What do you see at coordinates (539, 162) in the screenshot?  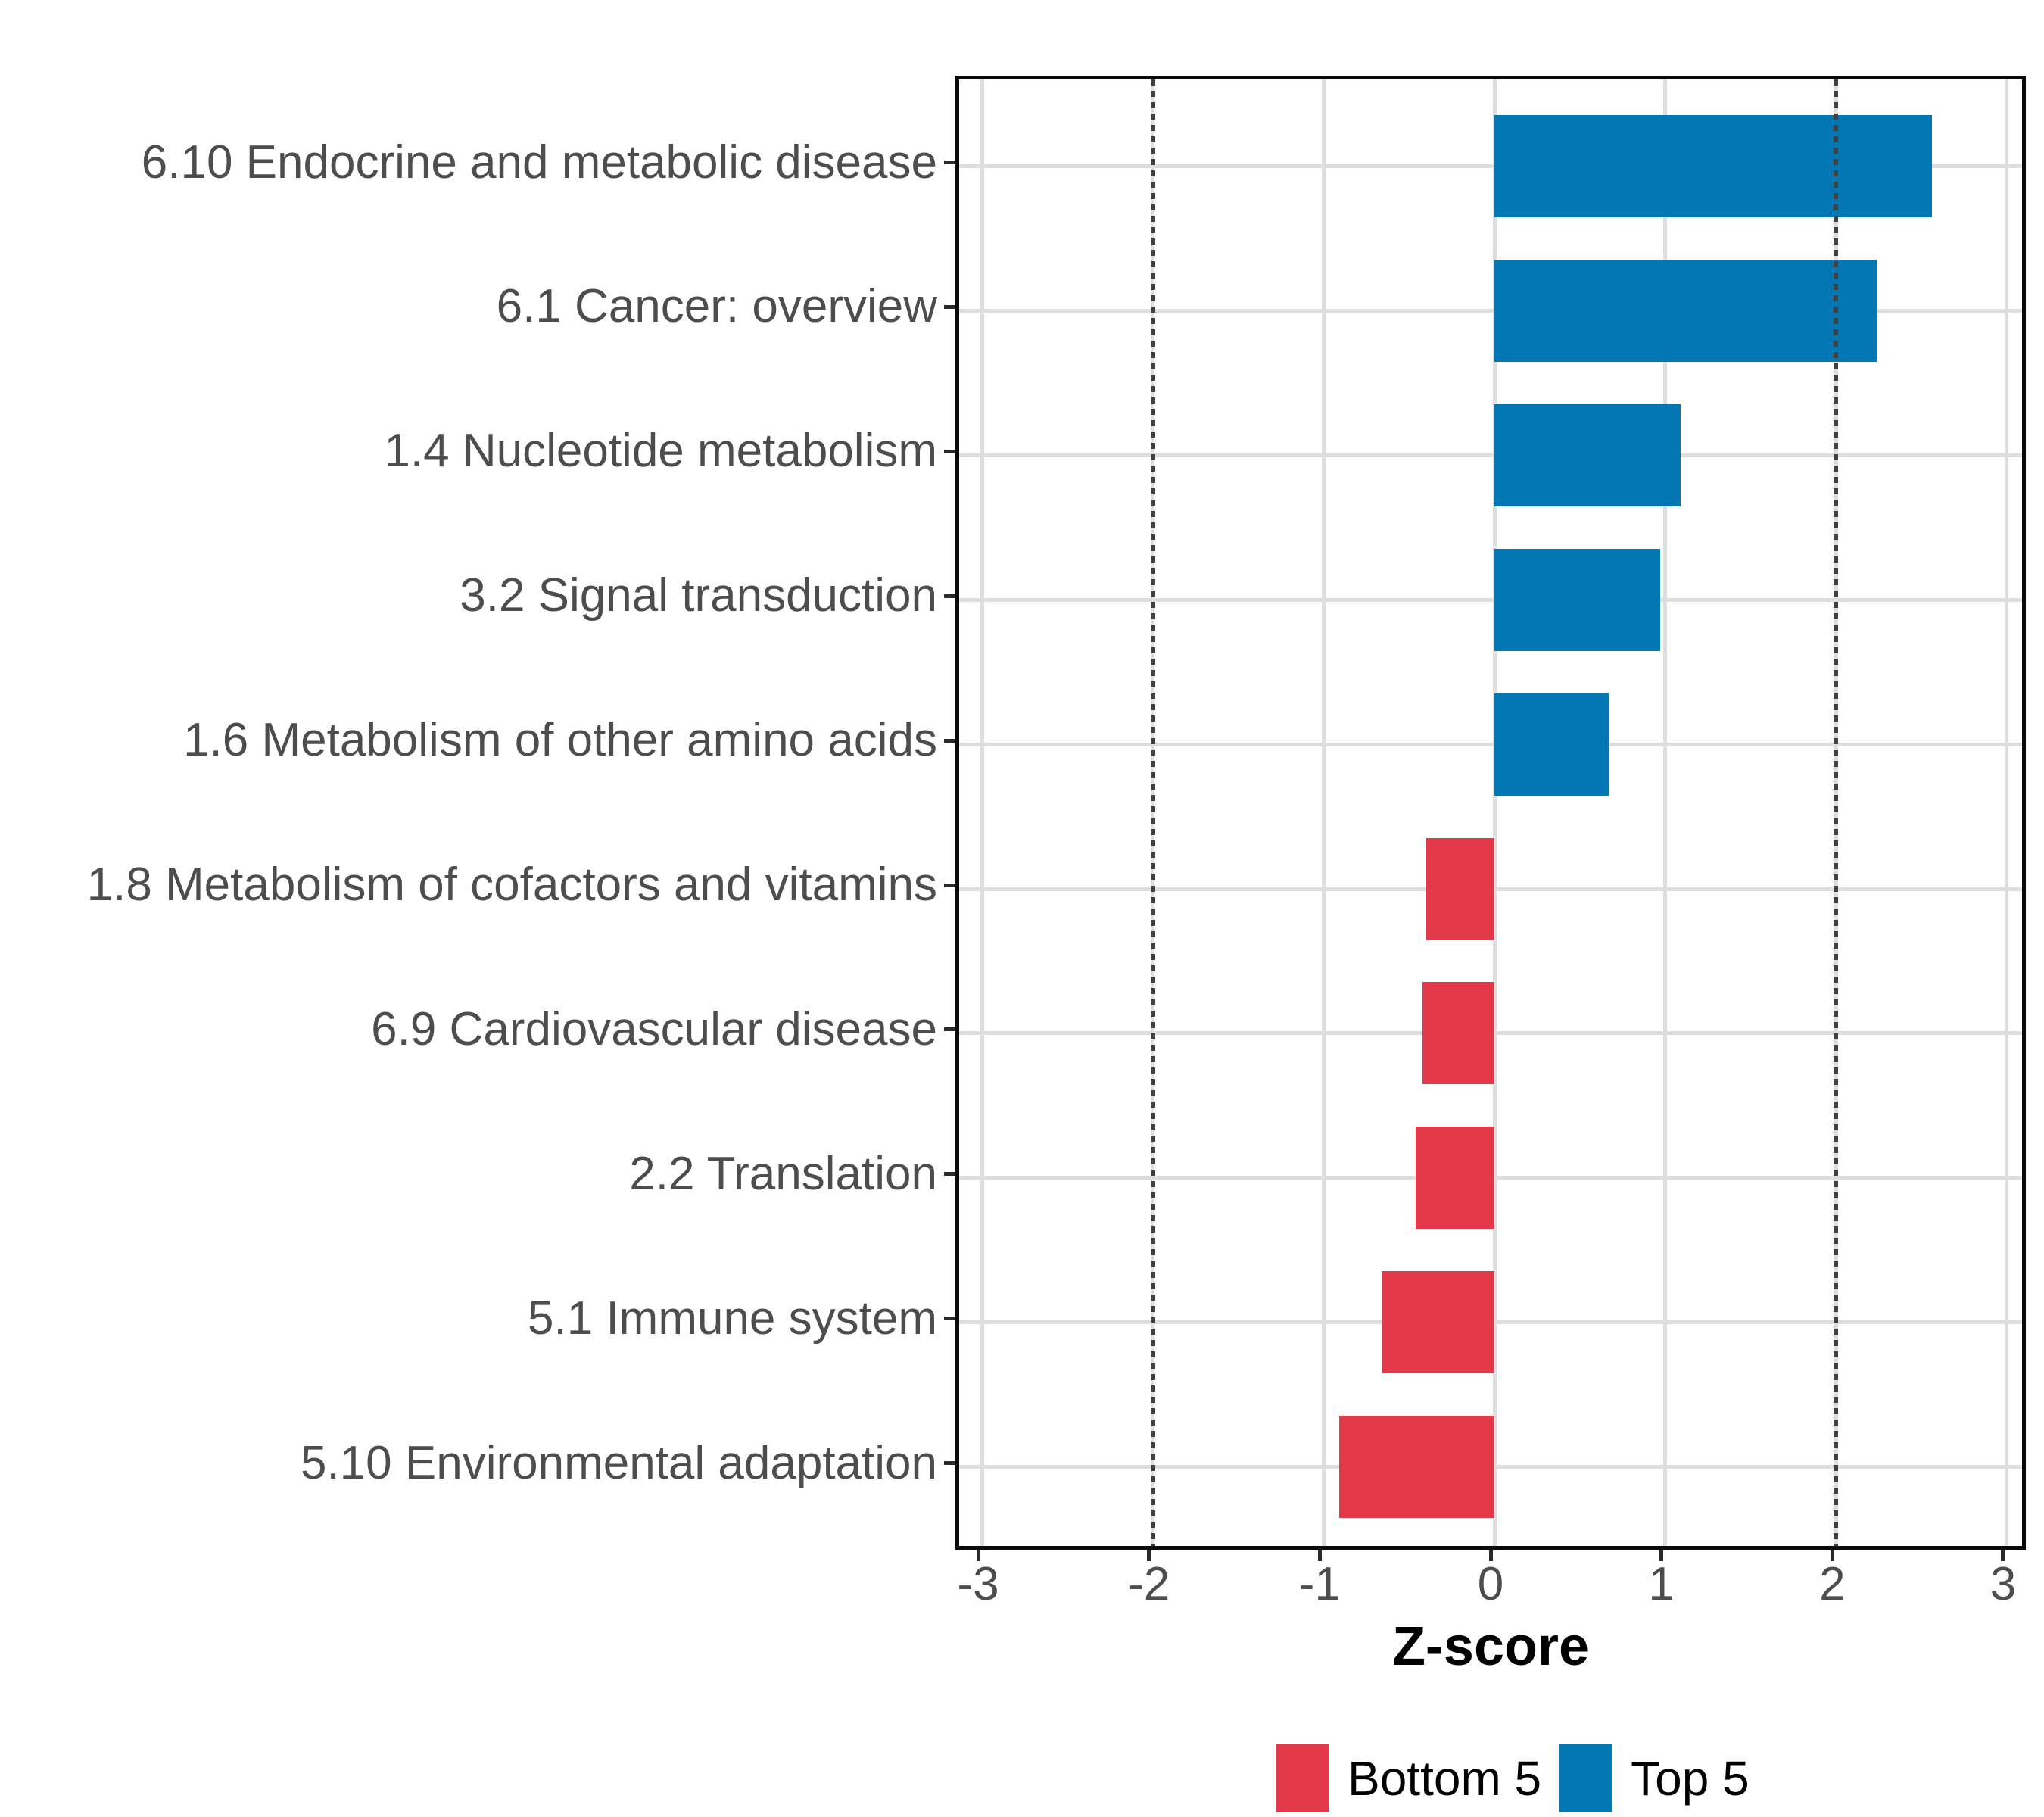 I see `category-label: 6.10 Endocrine and metabolic disease` at bounding box center [539, 162].